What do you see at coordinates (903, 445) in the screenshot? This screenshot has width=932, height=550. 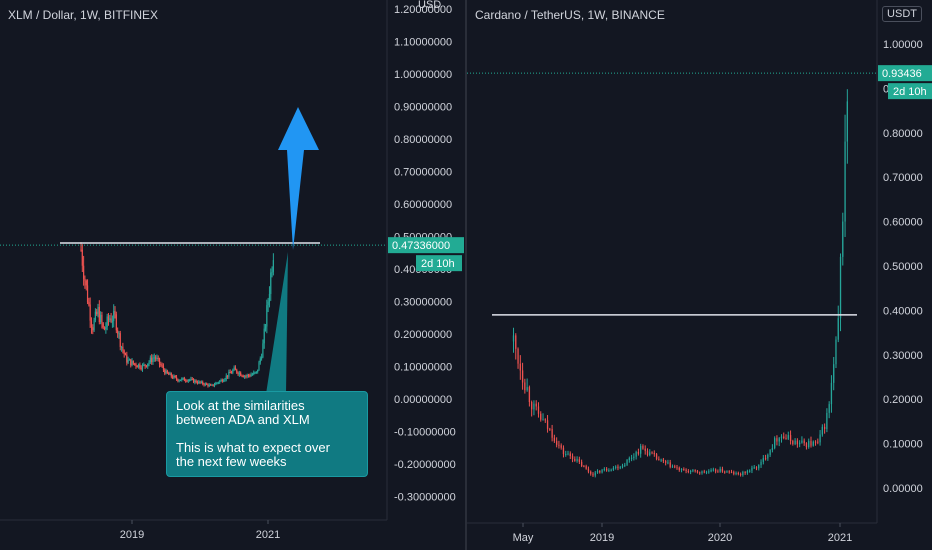 I see `price-tick-label: 0.10000` at bounding box center [903, 445].